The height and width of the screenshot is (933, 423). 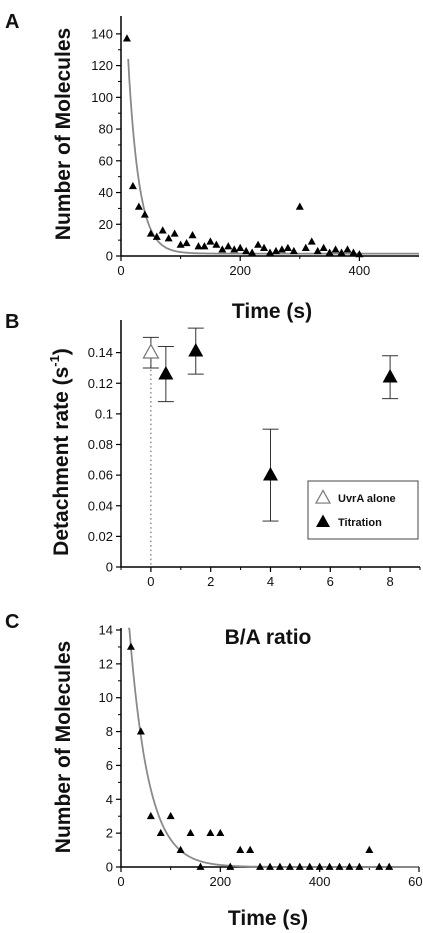 I want to click on chart-c-y-tick-label: 12, so click(x=106, y=663).